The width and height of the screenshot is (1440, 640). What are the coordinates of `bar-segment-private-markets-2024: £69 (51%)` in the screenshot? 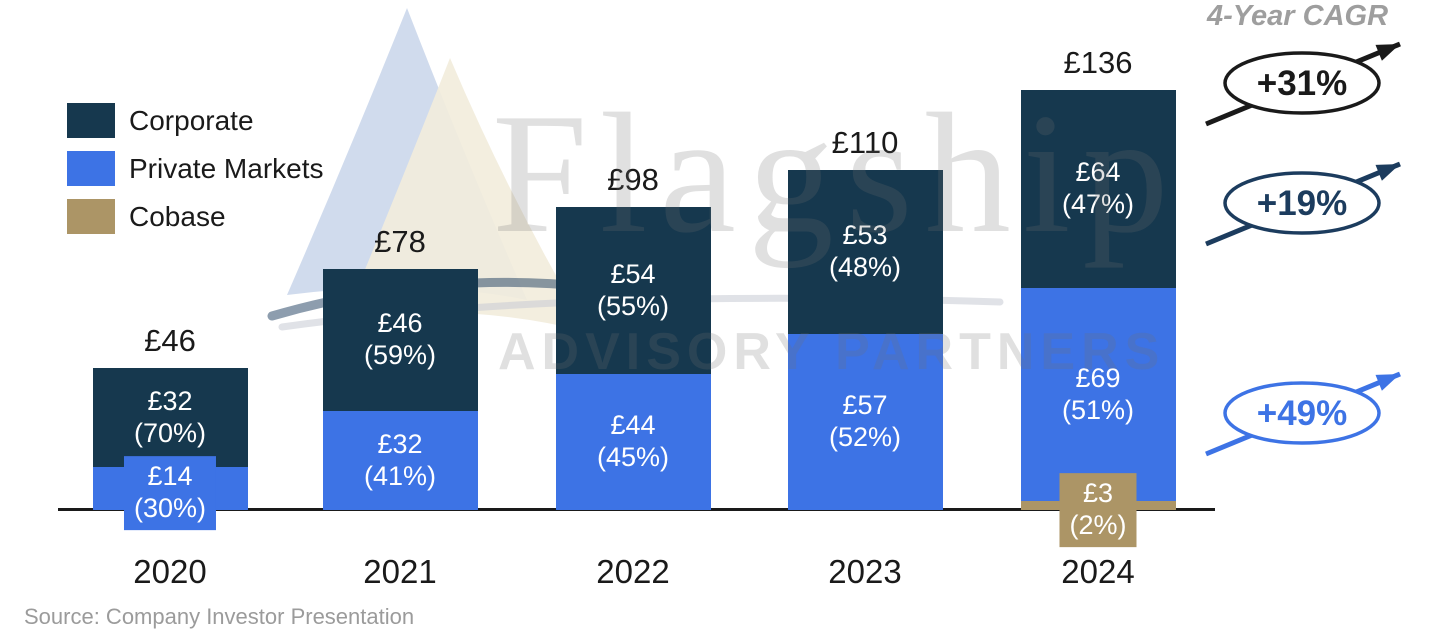 It's located at (1098, 394).